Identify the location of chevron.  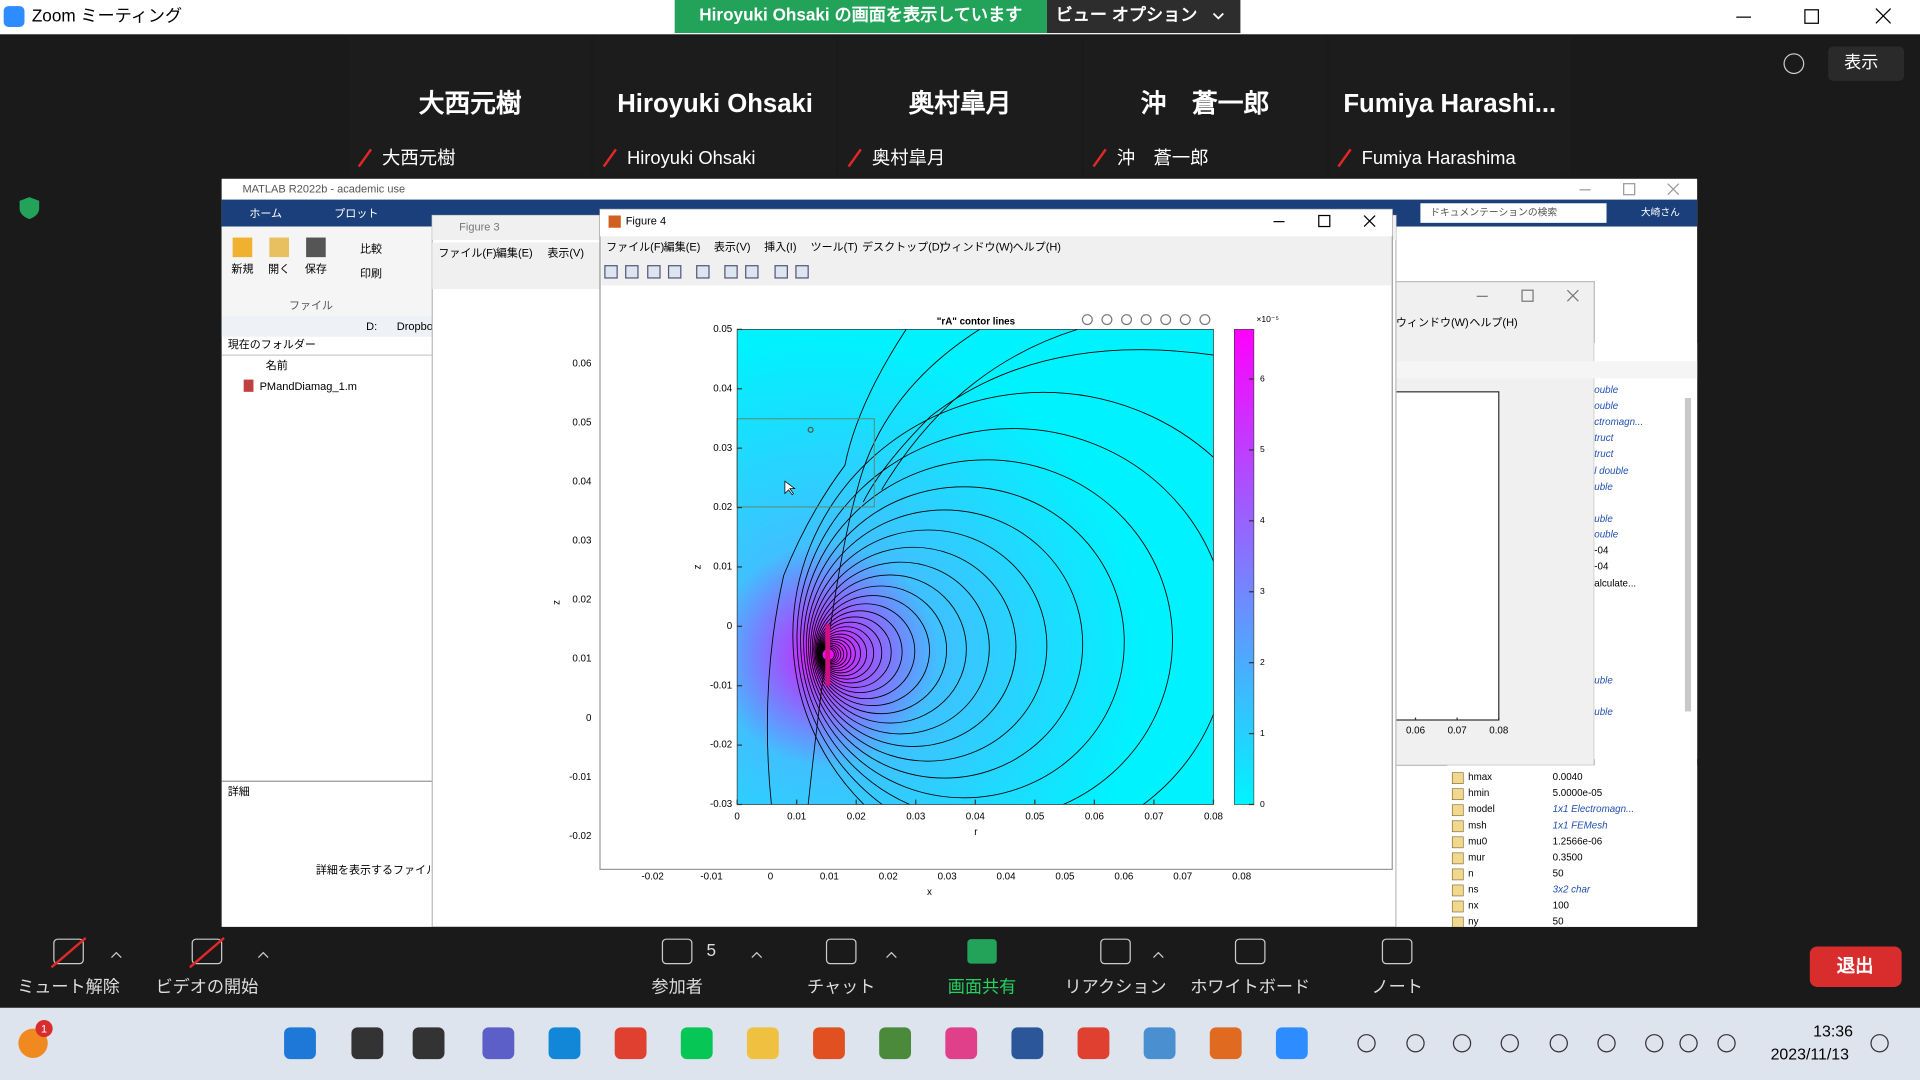
(1218, 16).